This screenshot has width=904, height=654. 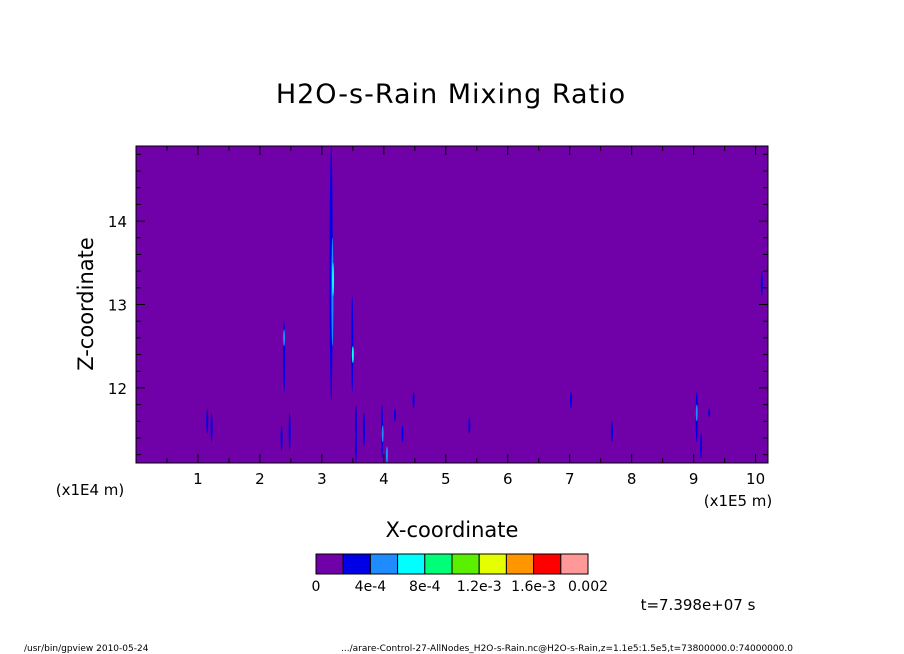 I want to click on x-tick-label: 6, so click(x=508, y=479).